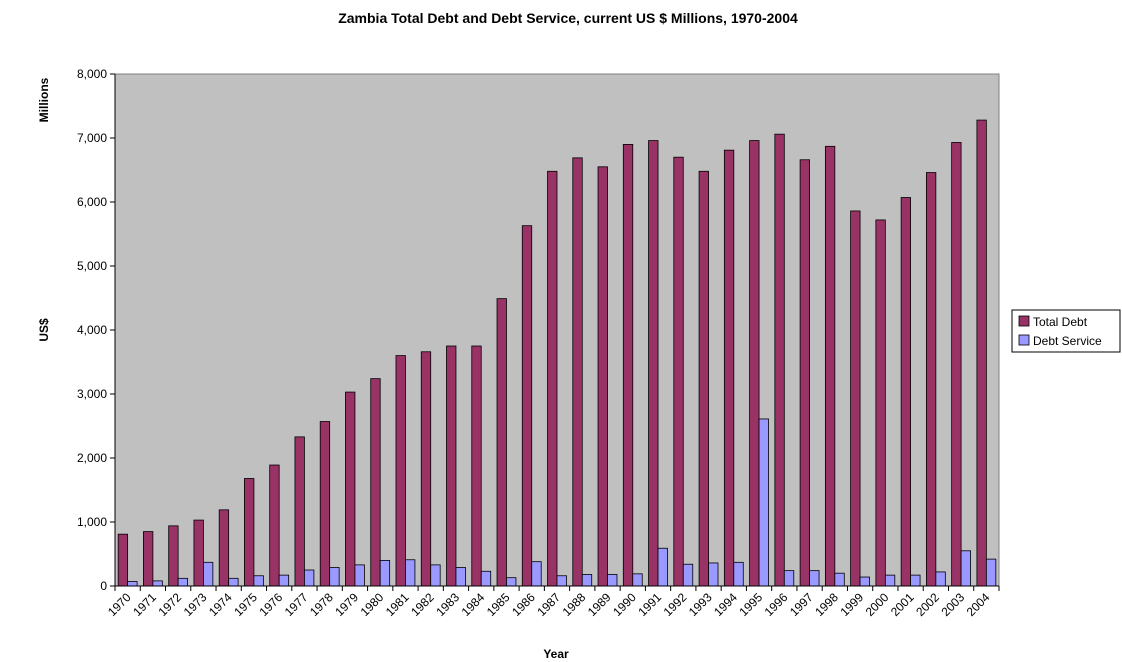 This screenshot has height=662, width=1122. Describe the element at coordinates (725, 604) in the screenshot. I see `x-tick-label: 1994` at that location.